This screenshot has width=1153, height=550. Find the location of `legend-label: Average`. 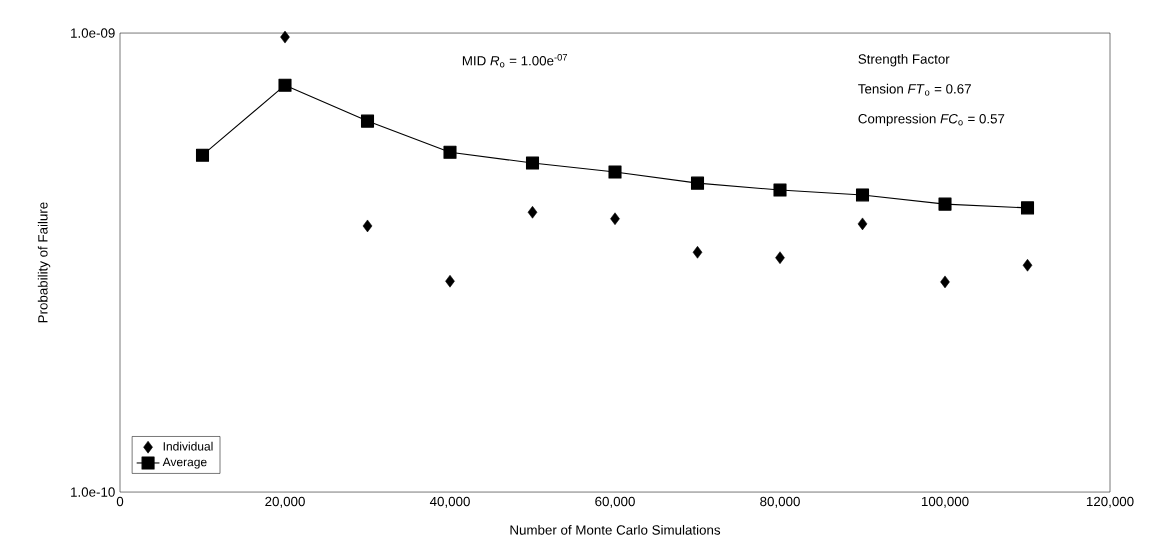

legend-label: Average is located at coordinates (184, 463).